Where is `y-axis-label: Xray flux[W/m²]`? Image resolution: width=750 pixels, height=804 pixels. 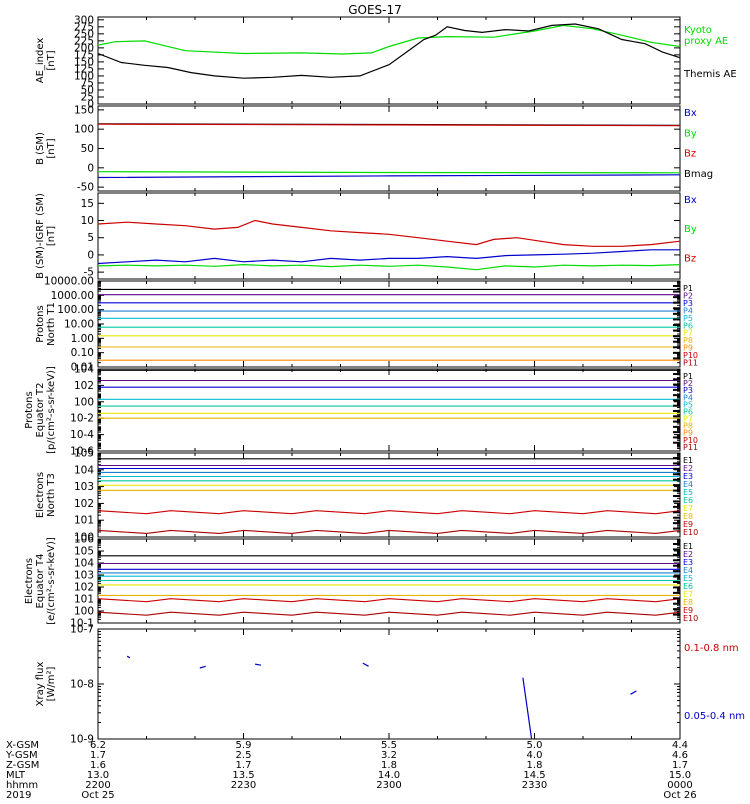
y-axis-label: Xray flux[W/m²] is located at coordinates (46, 684).